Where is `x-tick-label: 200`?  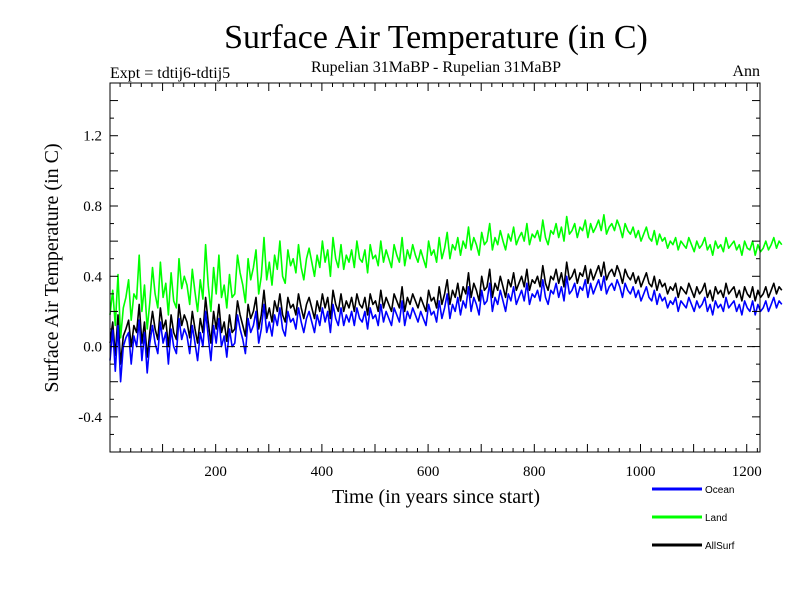
x-tick-label: 200 is located at coordinates (215, 472).